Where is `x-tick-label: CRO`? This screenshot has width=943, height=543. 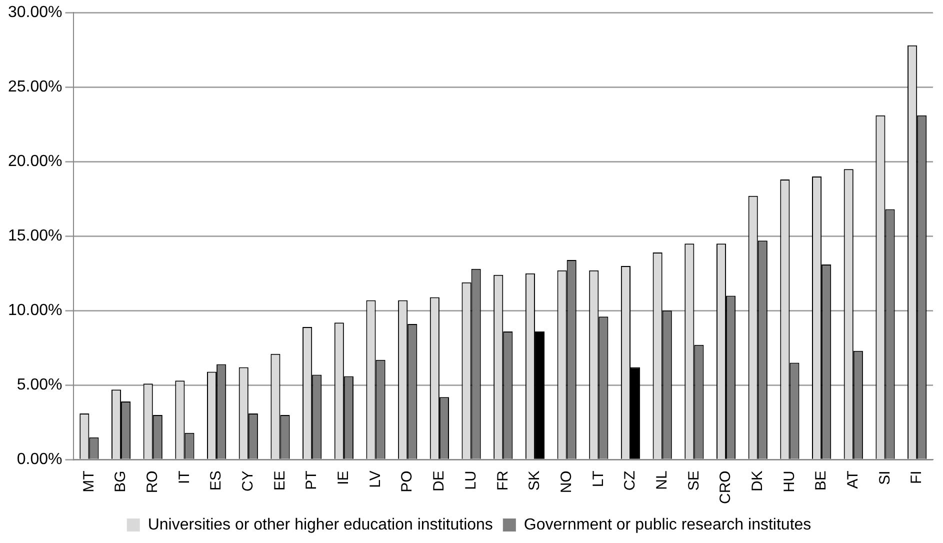
x-tick-label: CRO is located at coordinates (725, 487).